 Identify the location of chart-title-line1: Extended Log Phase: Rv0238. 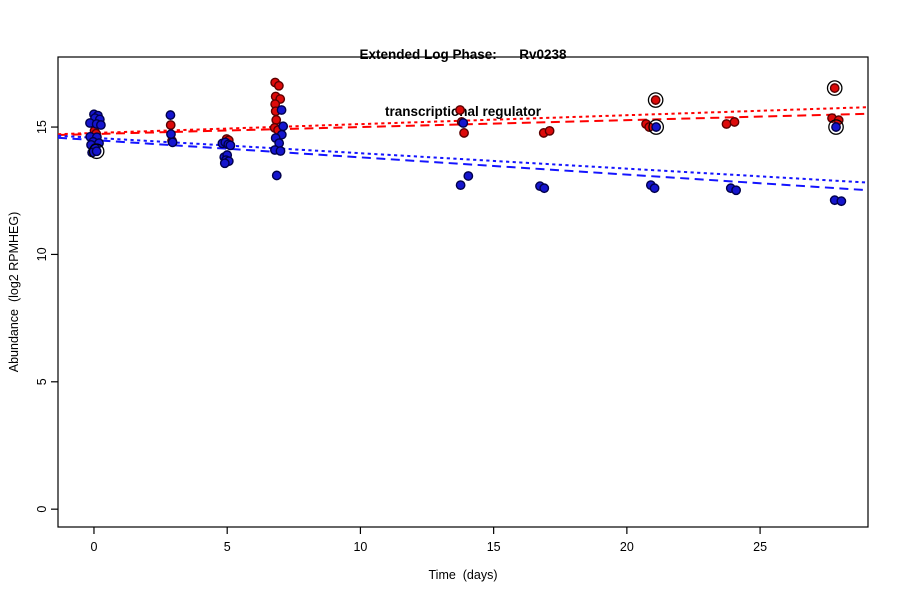
(463, 54).